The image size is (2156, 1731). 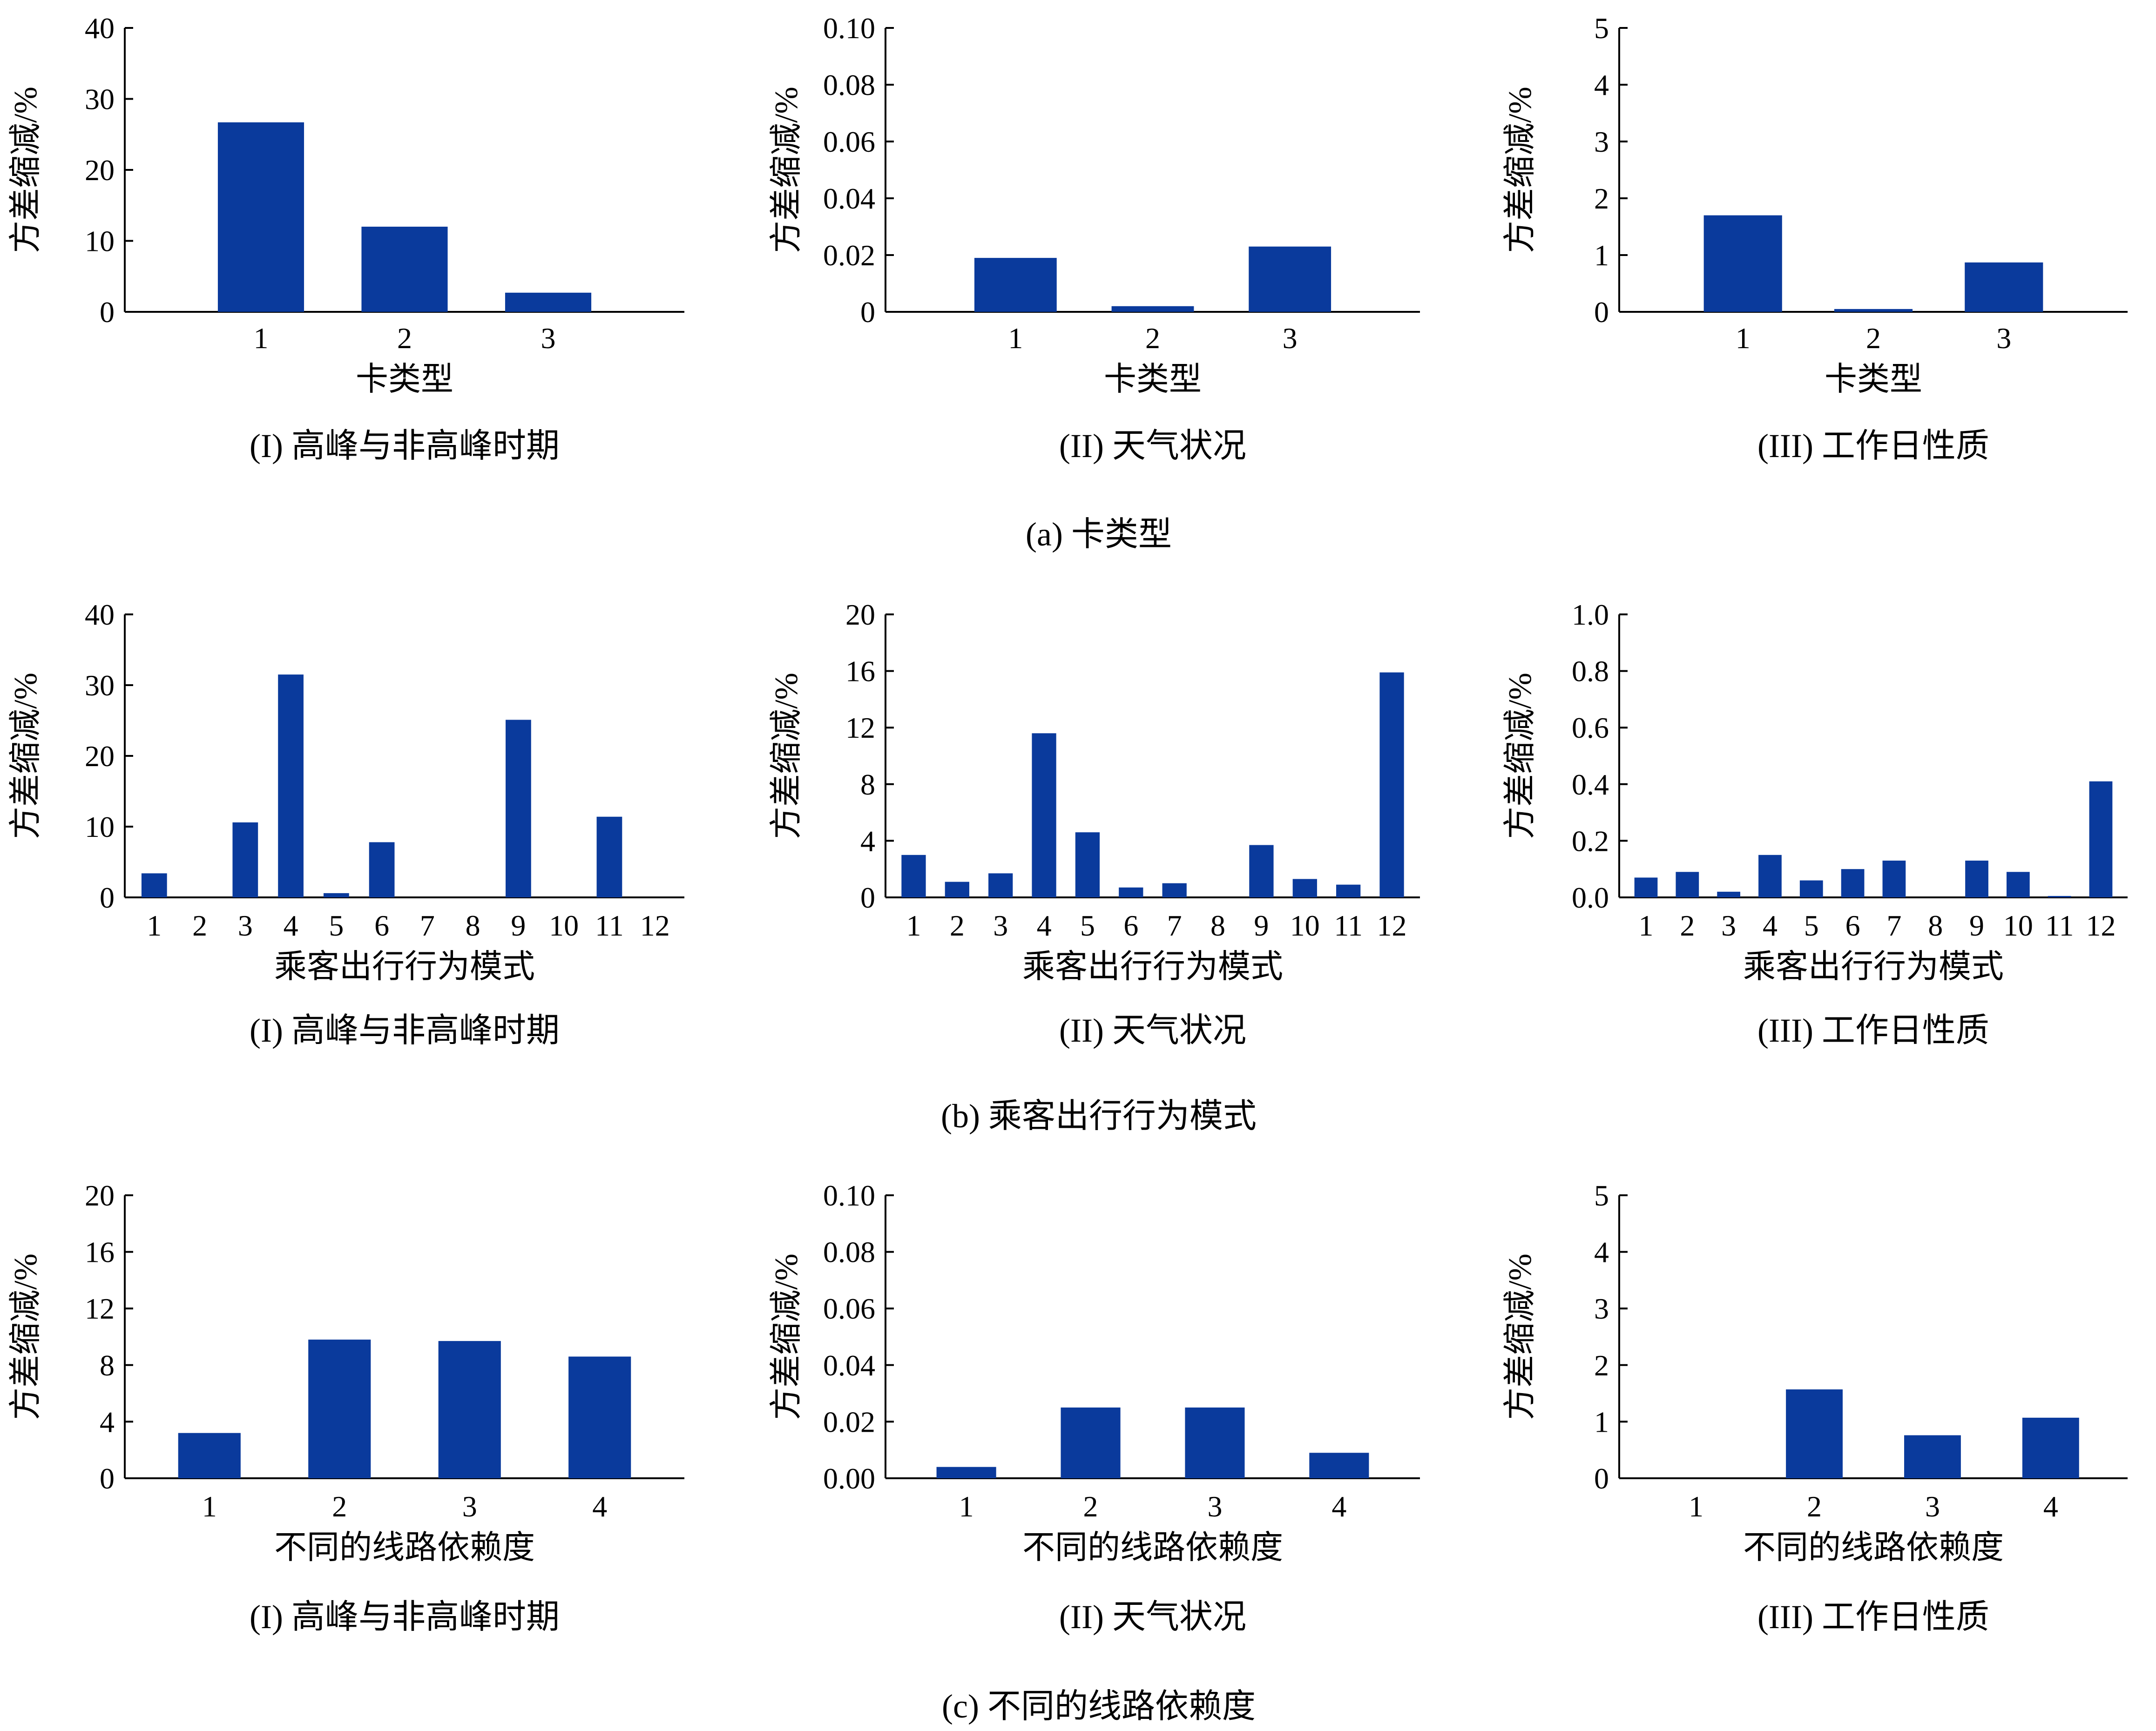 I want to click on y-tick-label: 0.0, so click(x=1590, y=897).